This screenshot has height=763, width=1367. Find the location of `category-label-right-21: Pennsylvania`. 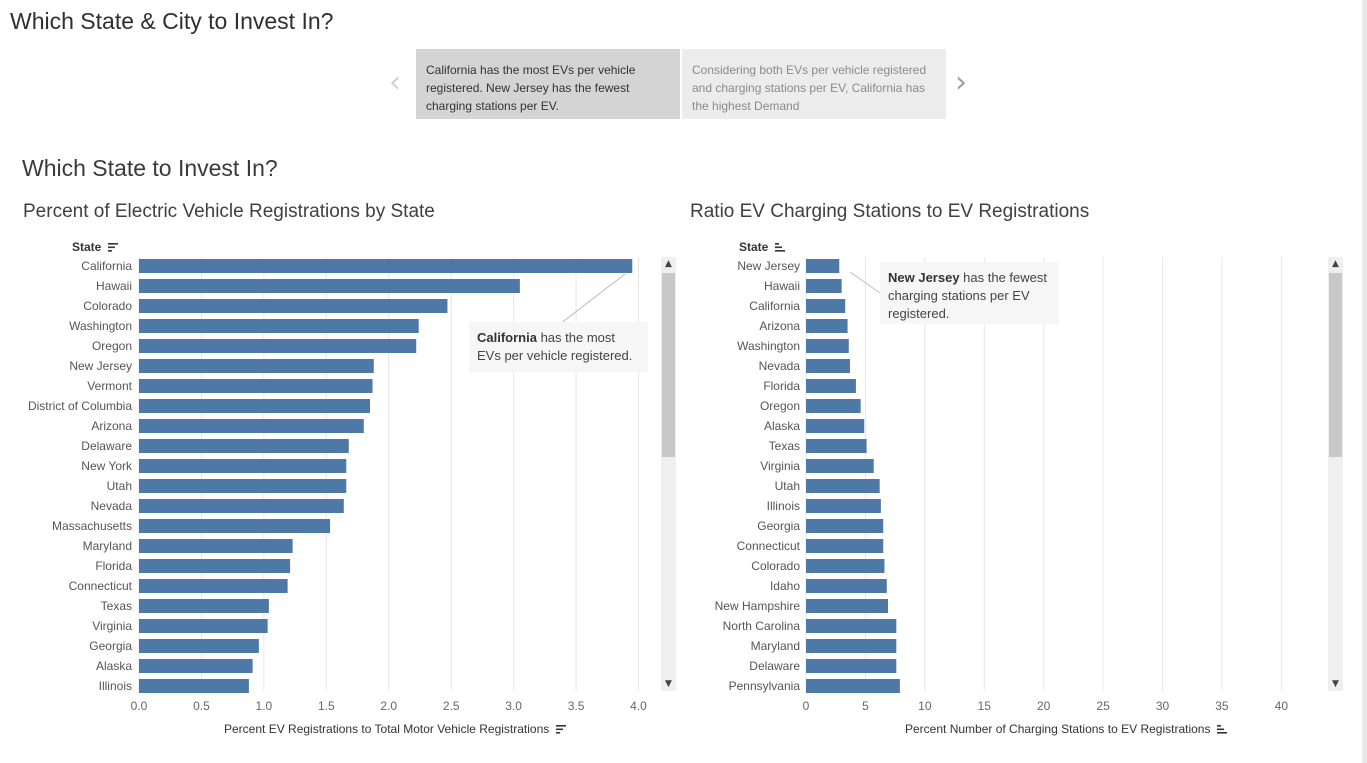

category-label-right-21: Pennsylvania is located at coordinates (765, 686).